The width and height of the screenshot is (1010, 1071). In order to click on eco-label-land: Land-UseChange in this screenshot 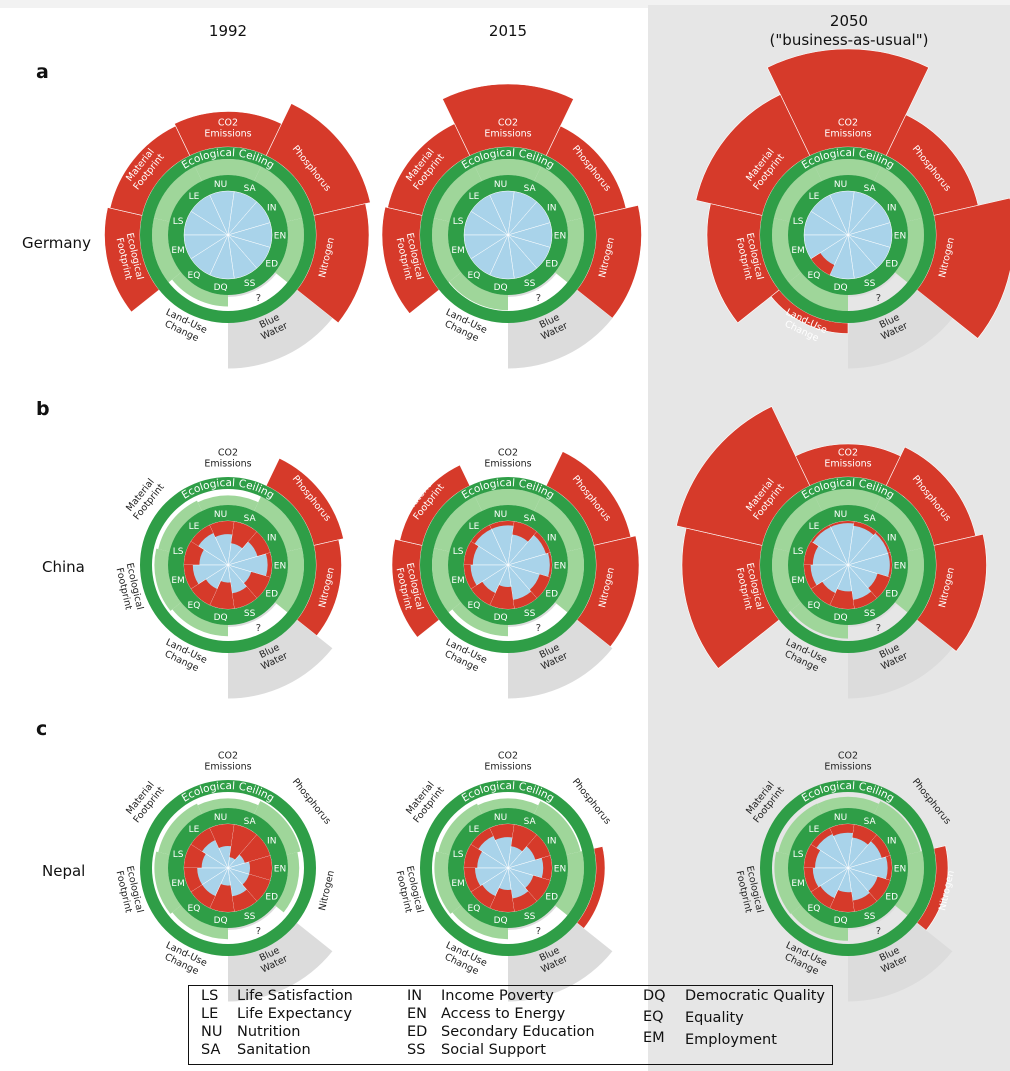, I will do `click(464, 959)`.